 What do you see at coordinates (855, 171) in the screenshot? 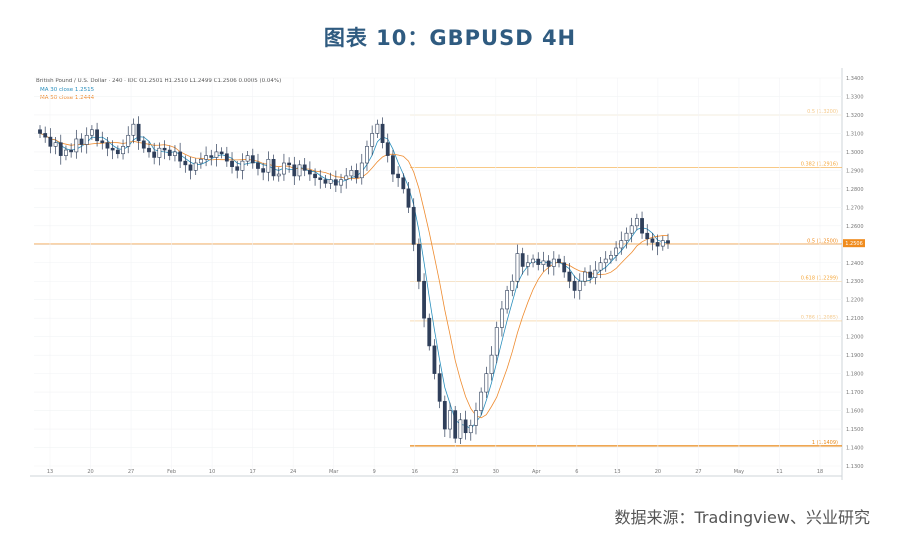
I see `y-tick-label: 1.2900` at bounding box center [855, 171].